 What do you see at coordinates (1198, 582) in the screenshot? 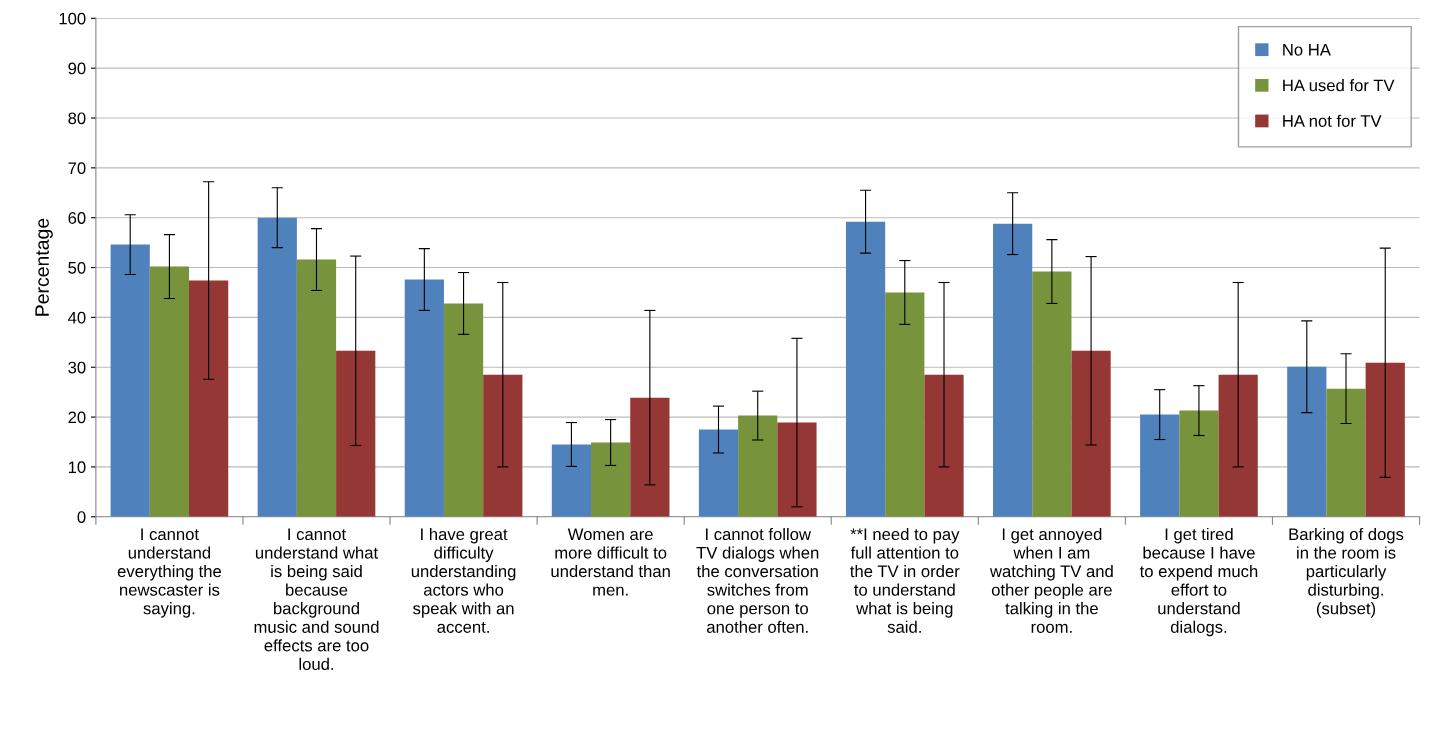
I see `x-tick-label: I get tired because I have to expend much effort to understand dialogs.` at bounding box center [1198, 582].